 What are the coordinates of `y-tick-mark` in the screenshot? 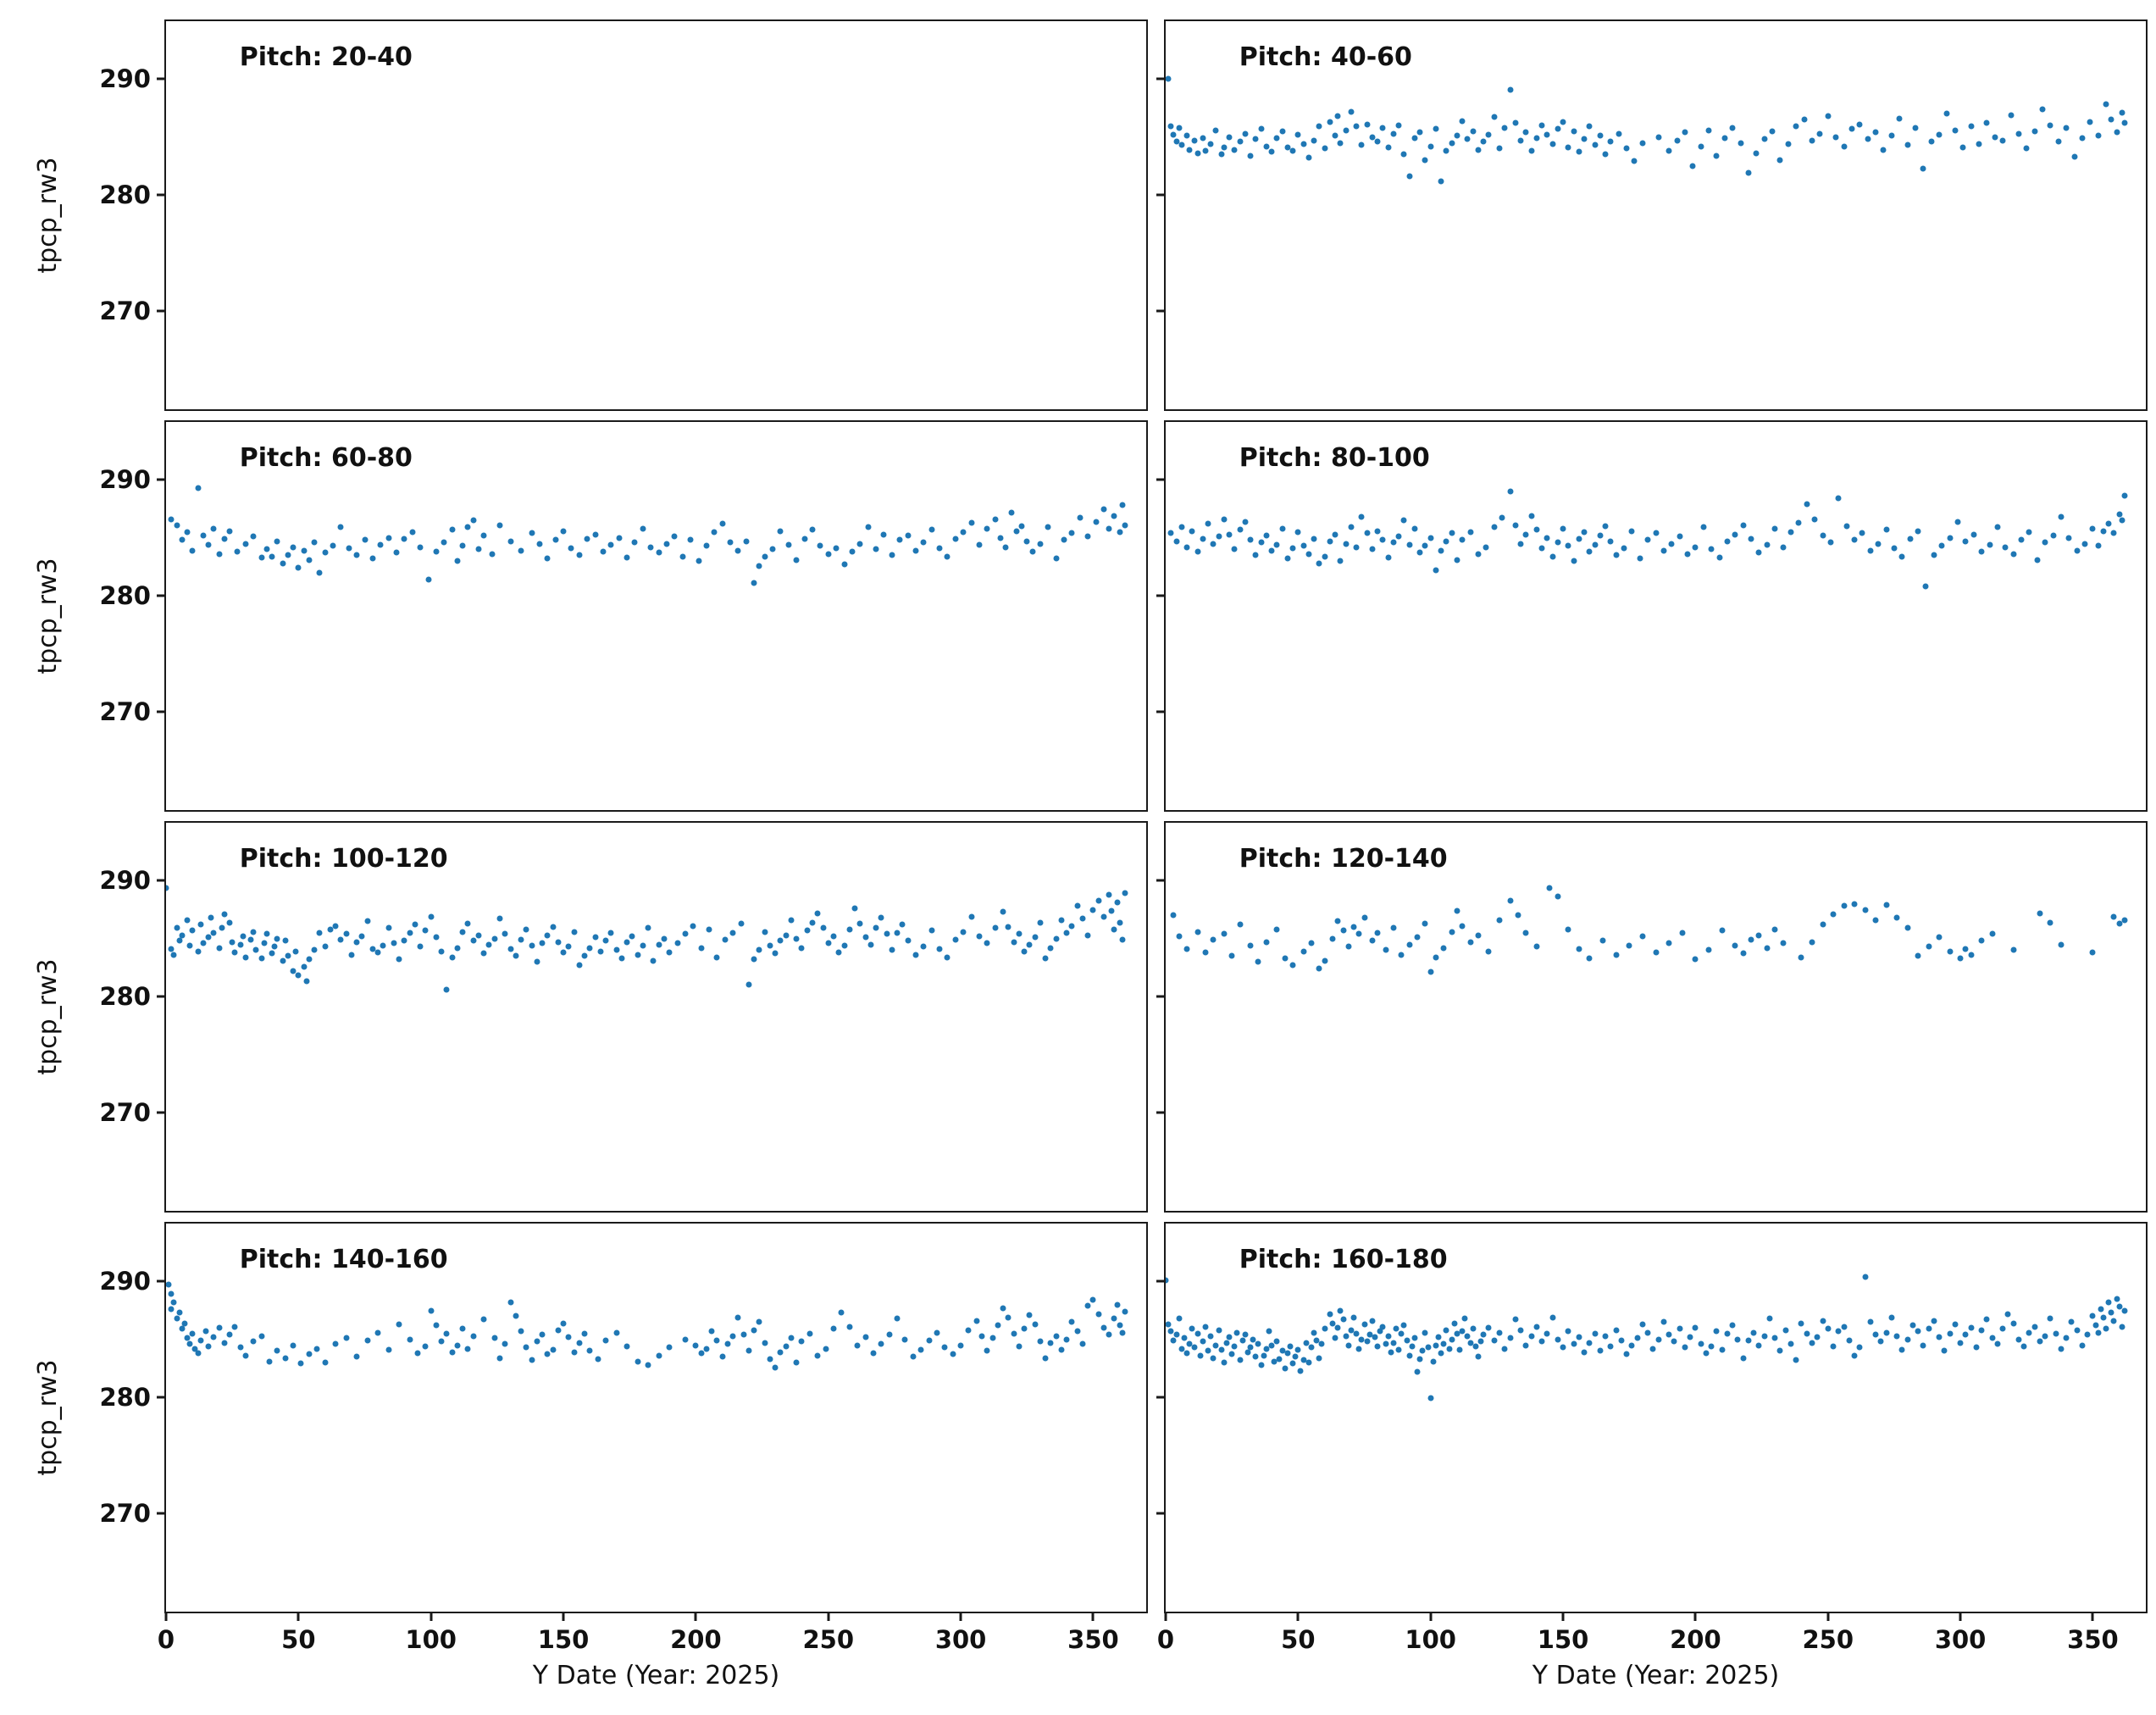 It's located at (1161, 1112).